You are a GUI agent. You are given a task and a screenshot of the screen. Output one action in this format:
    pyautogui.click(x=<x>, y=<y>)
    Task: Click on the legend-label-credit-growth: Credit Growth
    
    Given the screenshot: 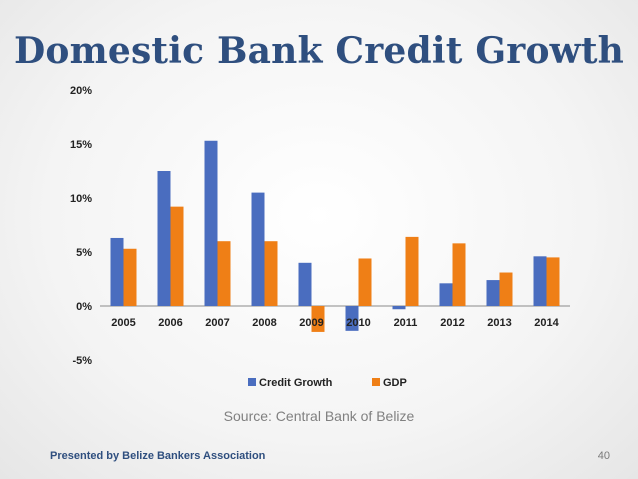 What is the action you would take?
    pyautogui.click(x=296, y=383)
    